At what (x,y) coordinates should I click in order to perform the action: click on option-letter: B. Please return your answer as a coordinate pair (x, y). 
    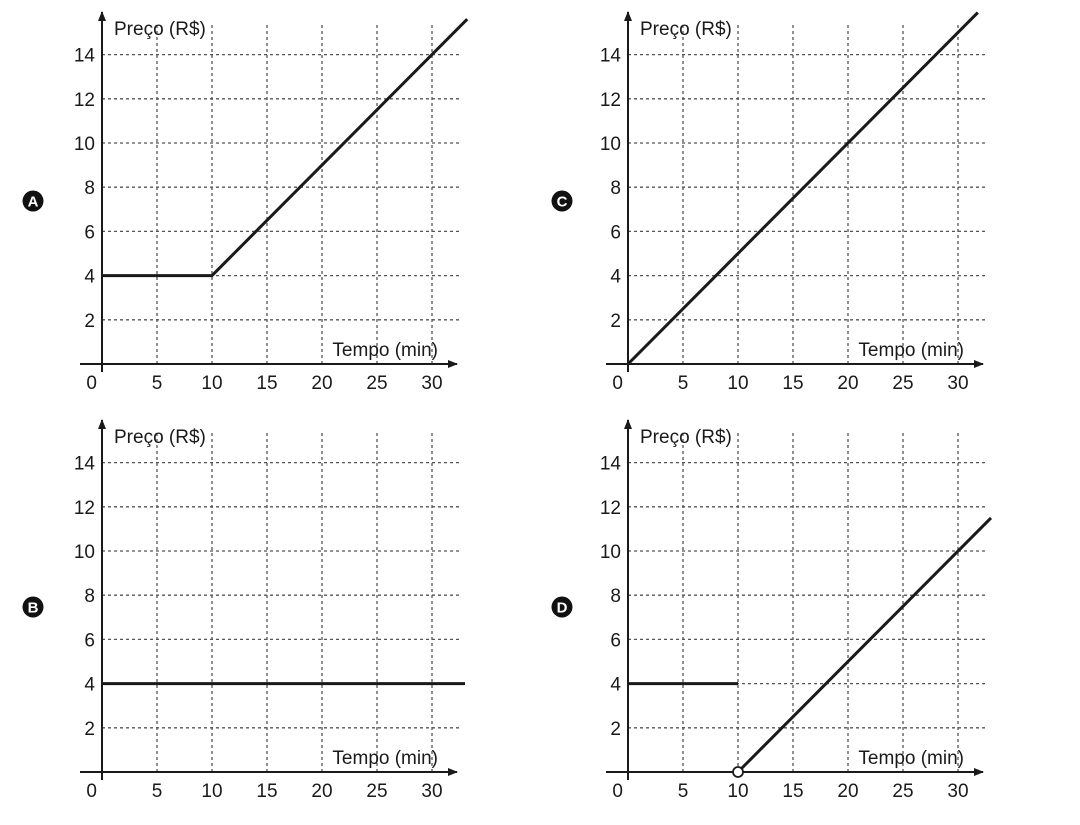
    Looking at the image, I should click on (33, 608).